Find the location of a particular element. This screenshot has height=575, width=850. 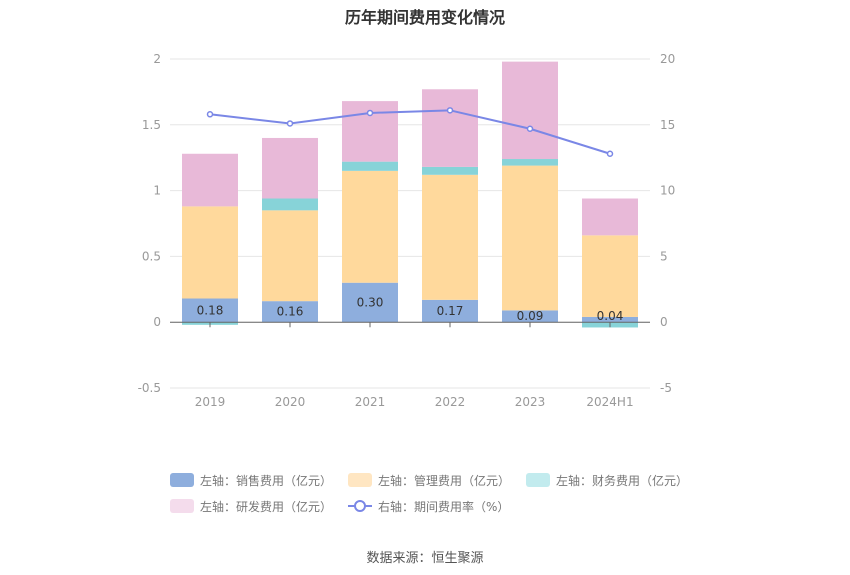

right-tick-label: 15 is located at coordinates (667, 125).